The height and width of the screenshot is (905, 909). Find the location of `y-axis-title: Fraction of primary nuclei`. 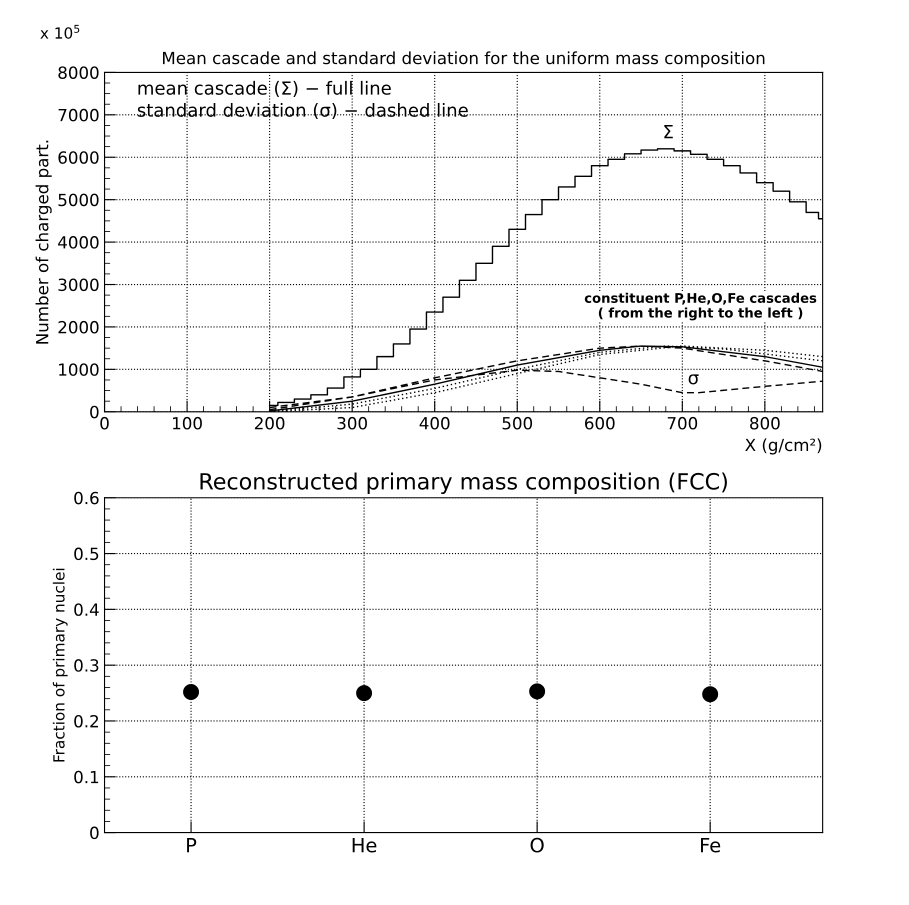

y-axis-title: Fraction of primary nuclei is located at coordinates (60, 665).